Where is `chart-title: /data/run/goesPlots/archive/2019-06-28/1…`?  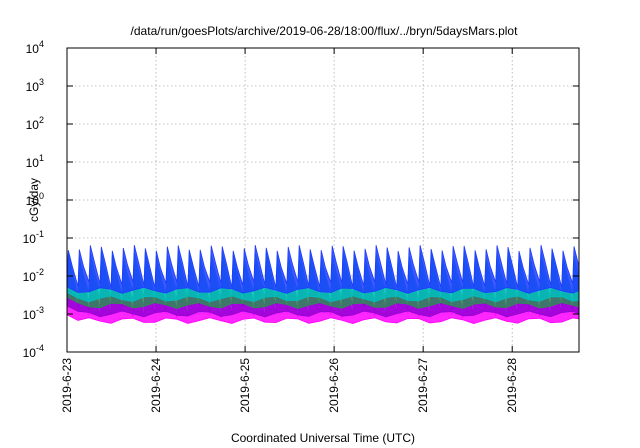
chart-title: /data/run/goesPlots/archive/2019-06-28/1… is located at coordinates (325, 31).